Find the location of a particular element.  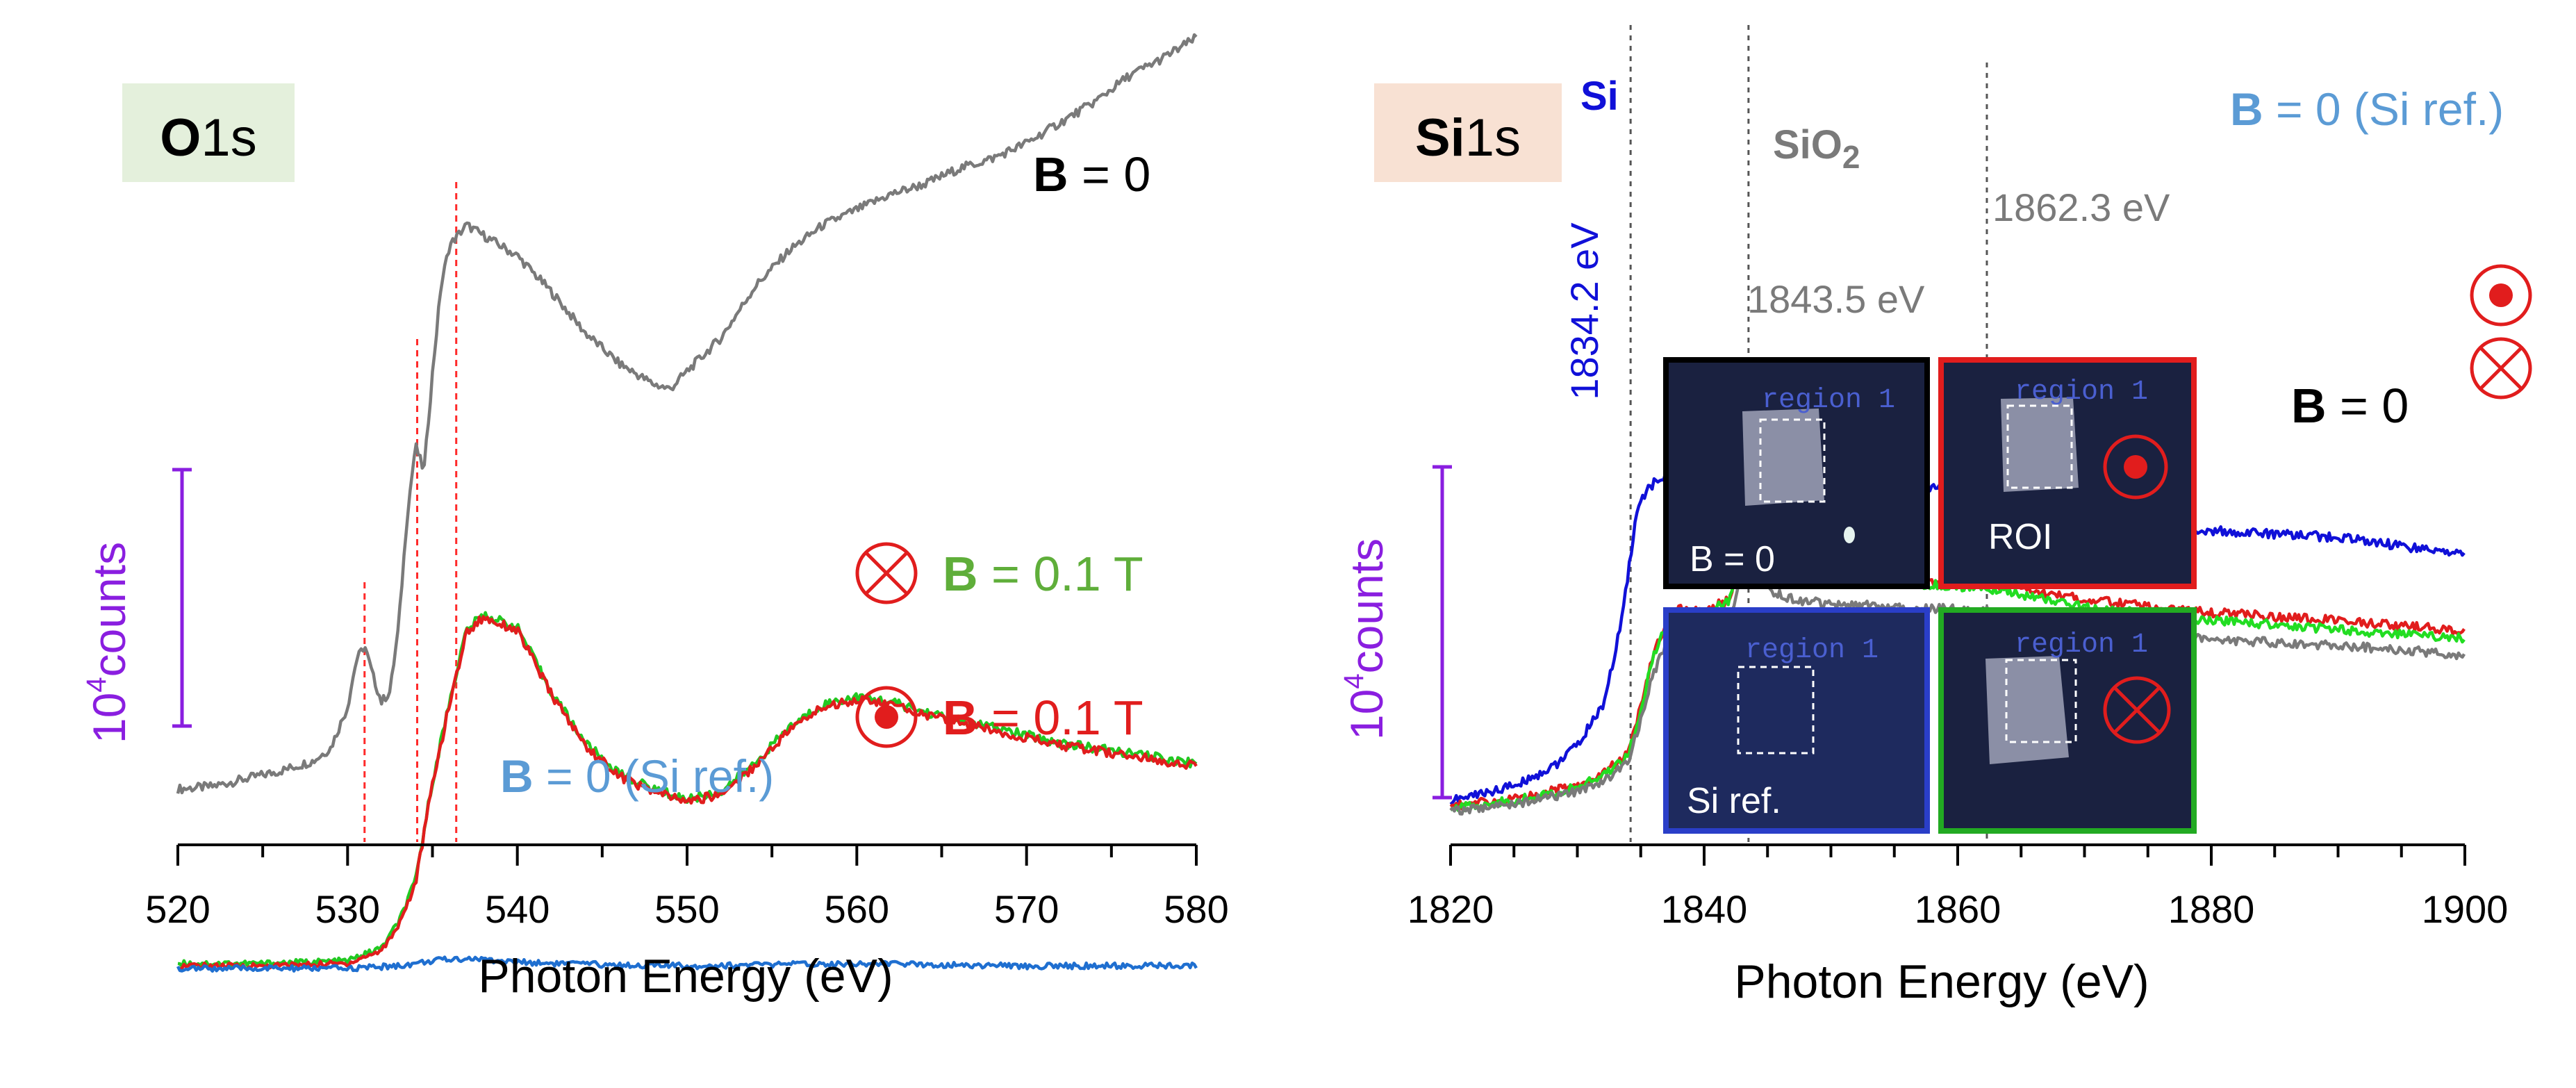

si1s-annot-siref-rest: = 0 (Si ref.) is located at coordinates (2384, 109).